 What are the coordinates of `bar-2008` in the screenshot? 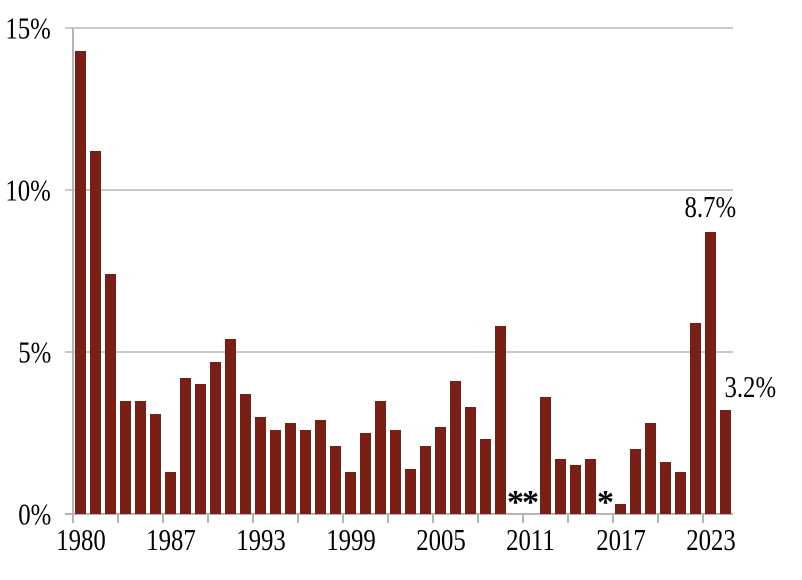 It's located at (500, 420).